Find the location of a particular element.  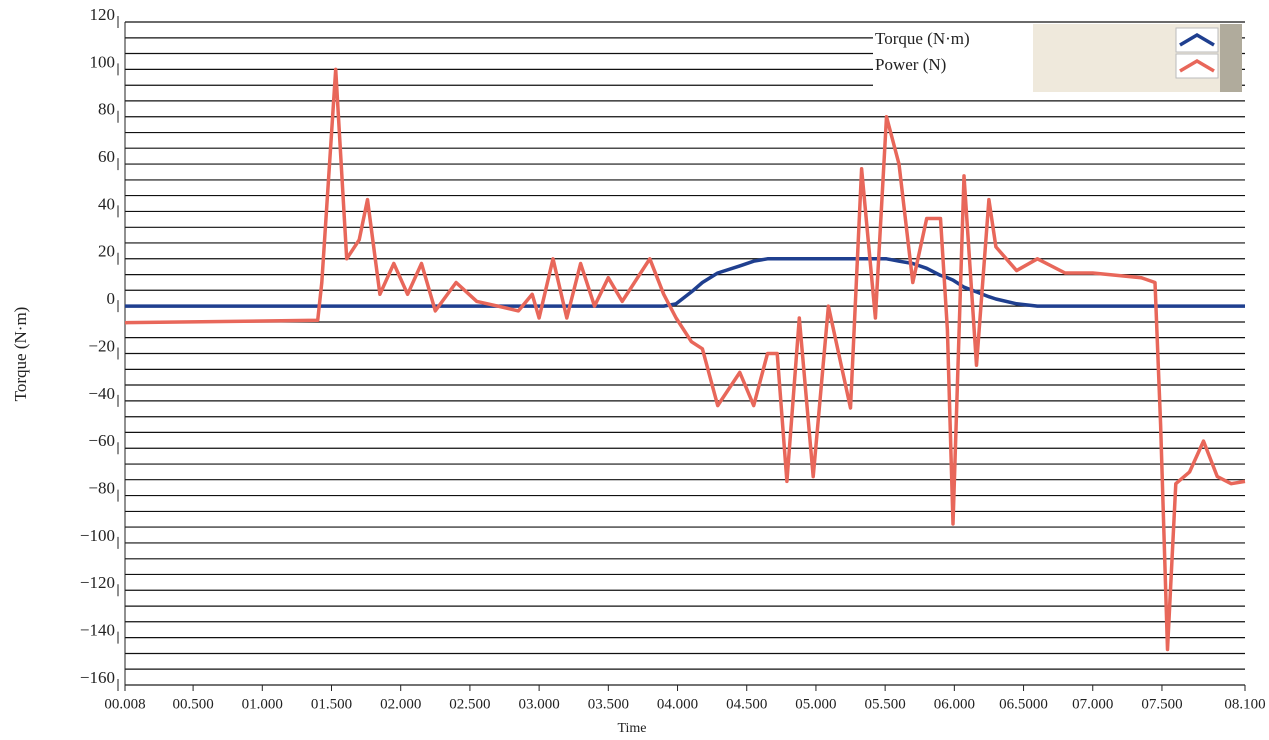

x-tick-label: 08.100 is located at coordinates (1244, 704).